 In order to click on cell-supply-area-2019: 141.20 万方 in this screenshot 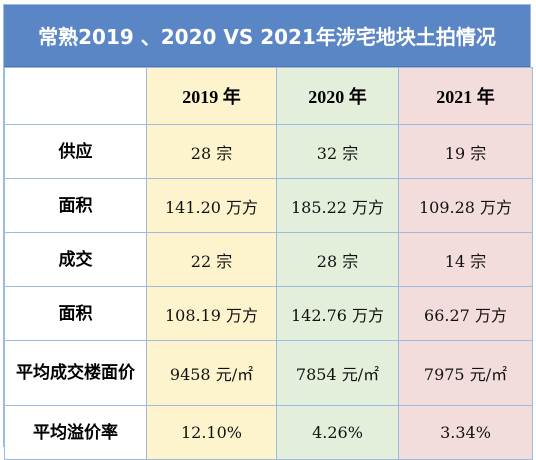, I will do `click(211, 205)`.